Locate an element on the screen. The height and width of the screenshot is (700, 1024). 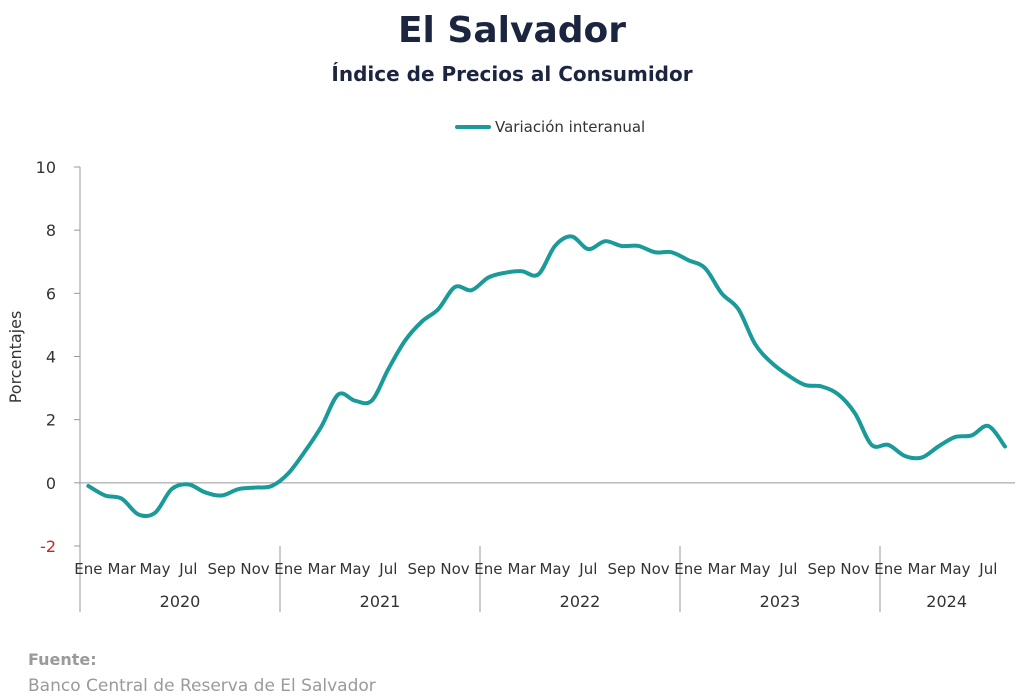
legend: Variación interanual is located at coordinates (550, 127).